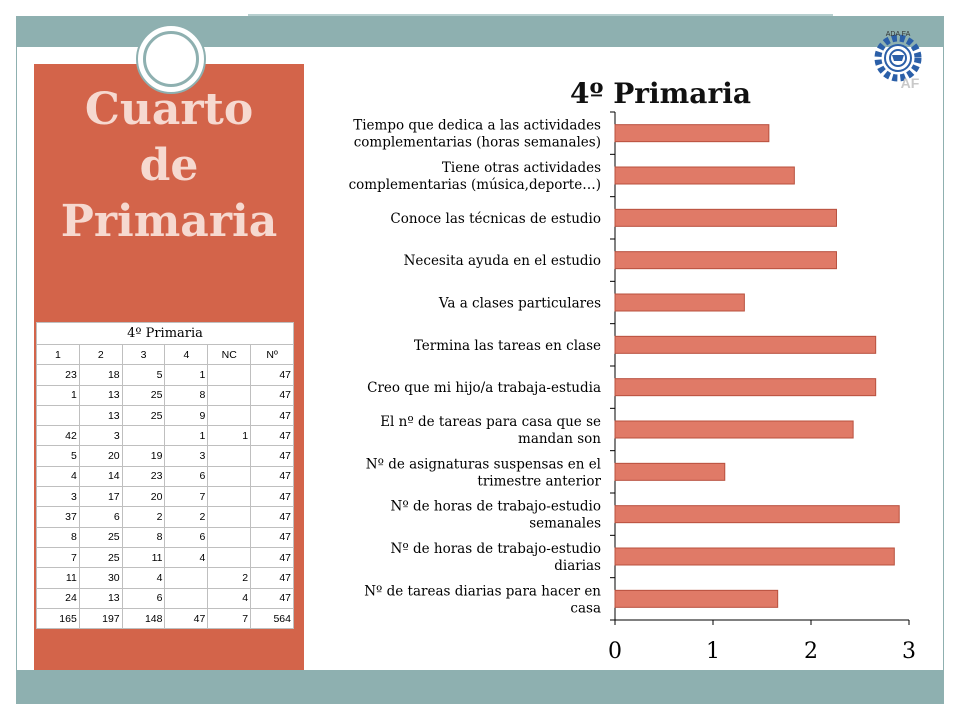 Image resolution: width=960 pixels, height=720 pixels. What do you see at coordinates (165, 354) in the screenshot?
I see `table-header-row: 1 2 3 4 NC Nº` at bounding box center [165, 354].